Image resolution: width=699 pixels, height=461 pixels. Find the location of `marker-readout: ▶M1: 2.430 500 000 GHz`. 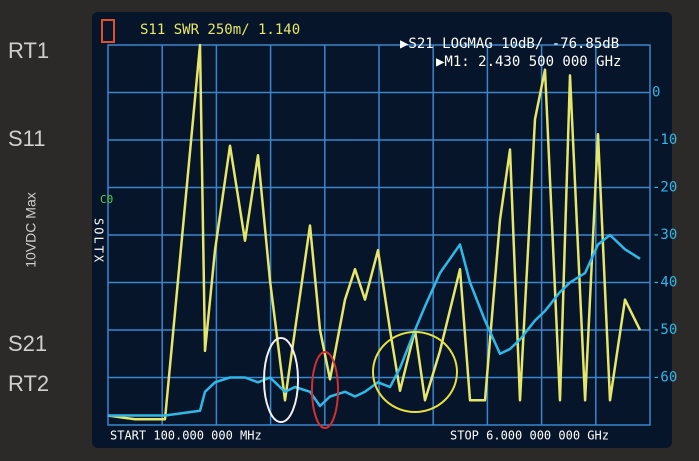

marker-readout: ▶M1: 2.430 500 000 GHz is located at coordinates (528, 62).